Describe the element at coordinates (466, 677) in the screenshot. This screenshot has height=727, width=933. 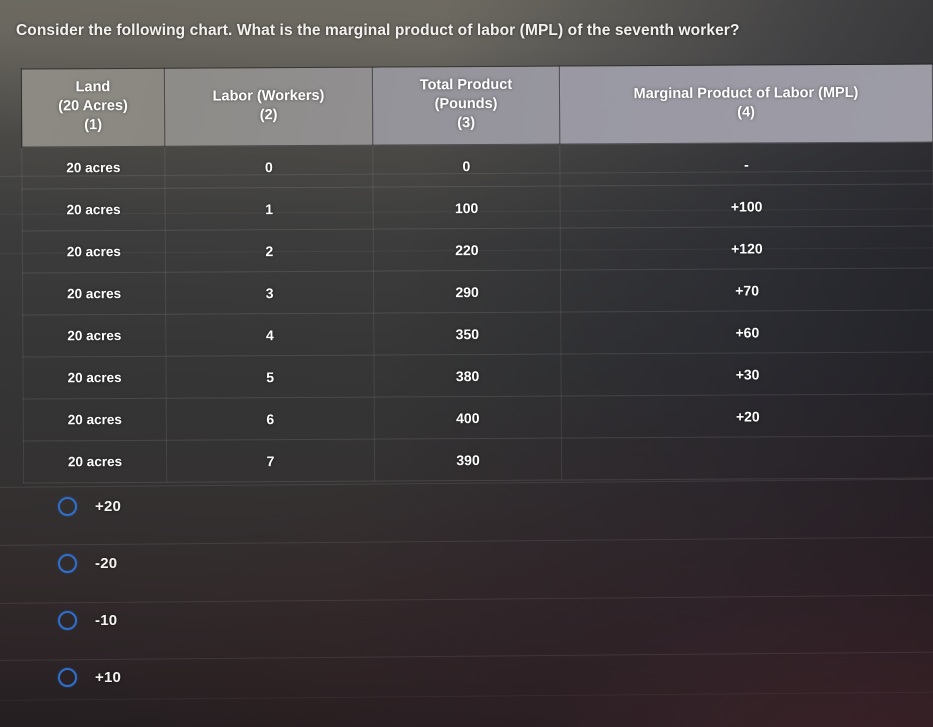
I see `answer-option-4: +10` at that location.